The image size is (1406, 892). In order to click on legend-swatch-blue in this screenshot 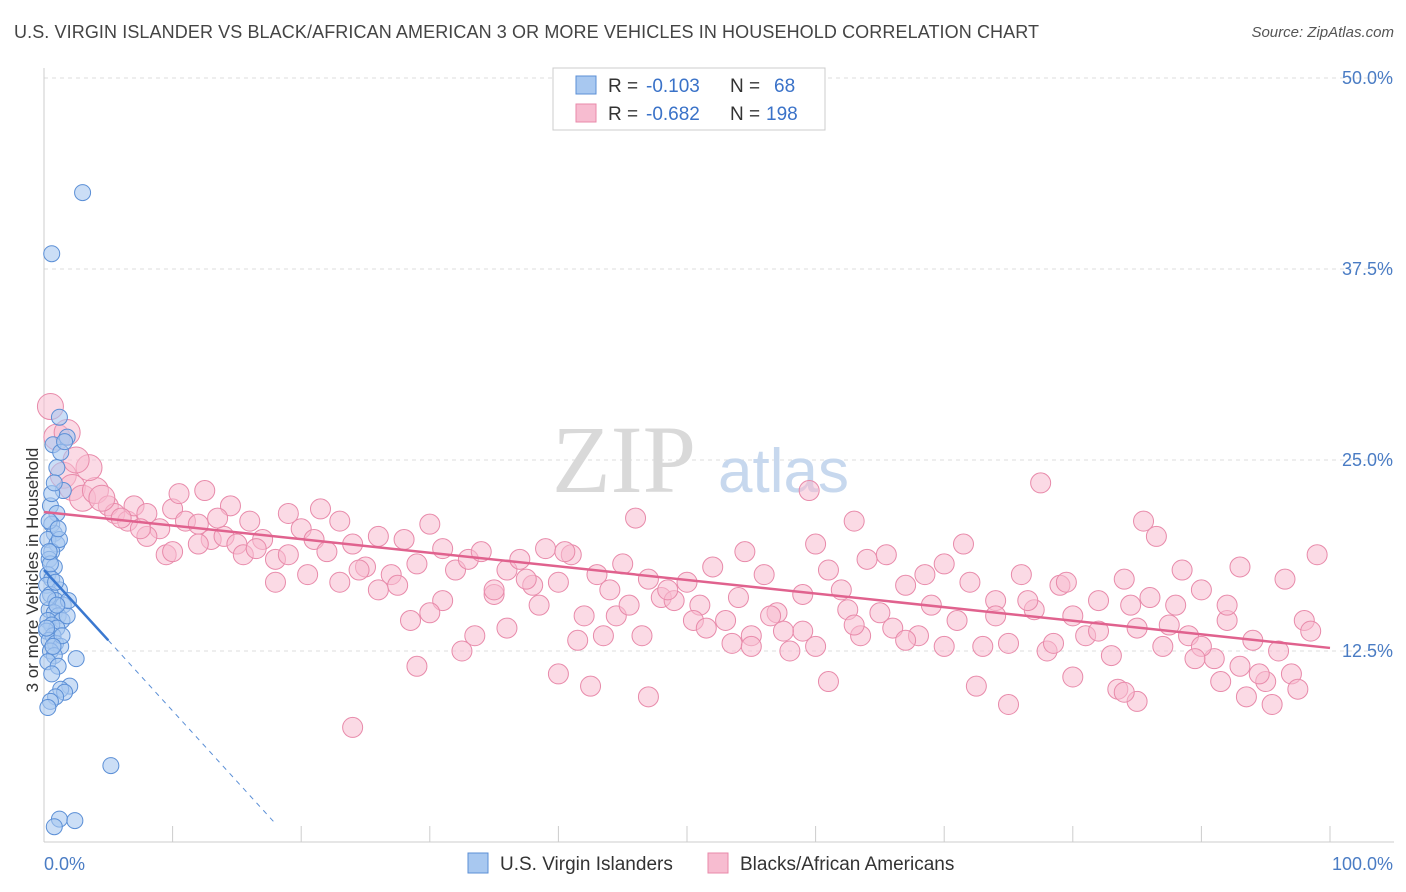, I will do `click(586, 85)`.